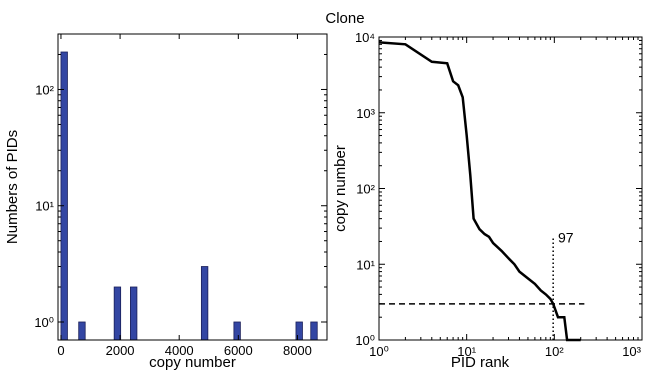 The height and width of the screenshot is (375, 652). What do you see at coordinates (480, 362) in the screenshot?
I see `rank-x-axis-label: PID rank` at bounding box center [480, 362].